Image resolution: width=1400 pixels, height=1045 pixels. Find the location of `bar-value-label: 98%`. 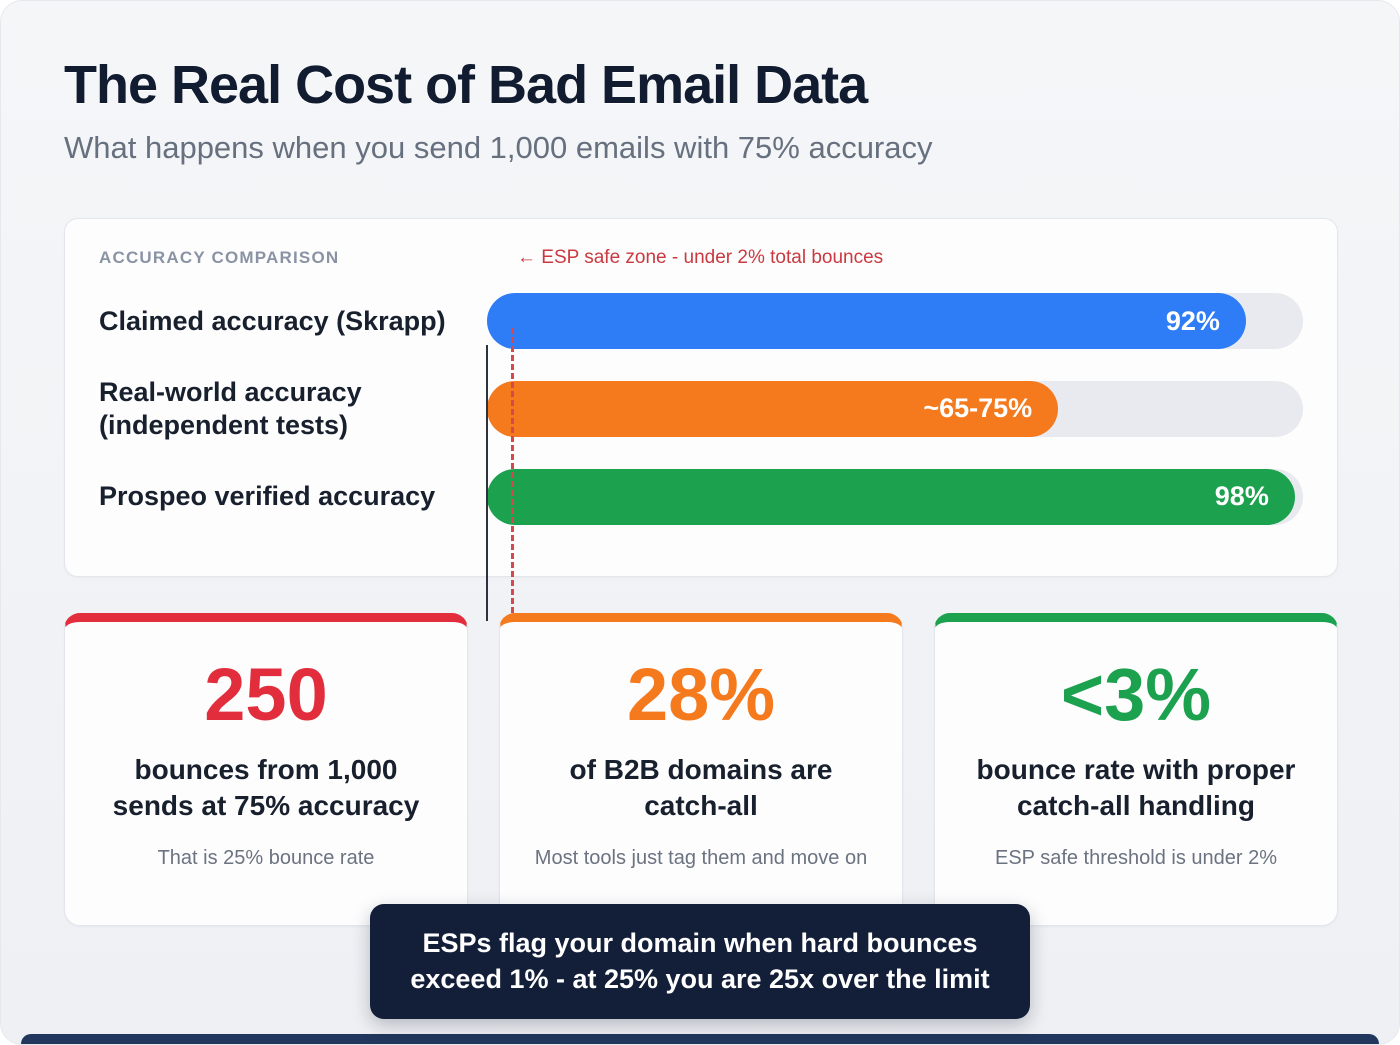

bar-value-label: 98% is located at coordinates (1241, 496).